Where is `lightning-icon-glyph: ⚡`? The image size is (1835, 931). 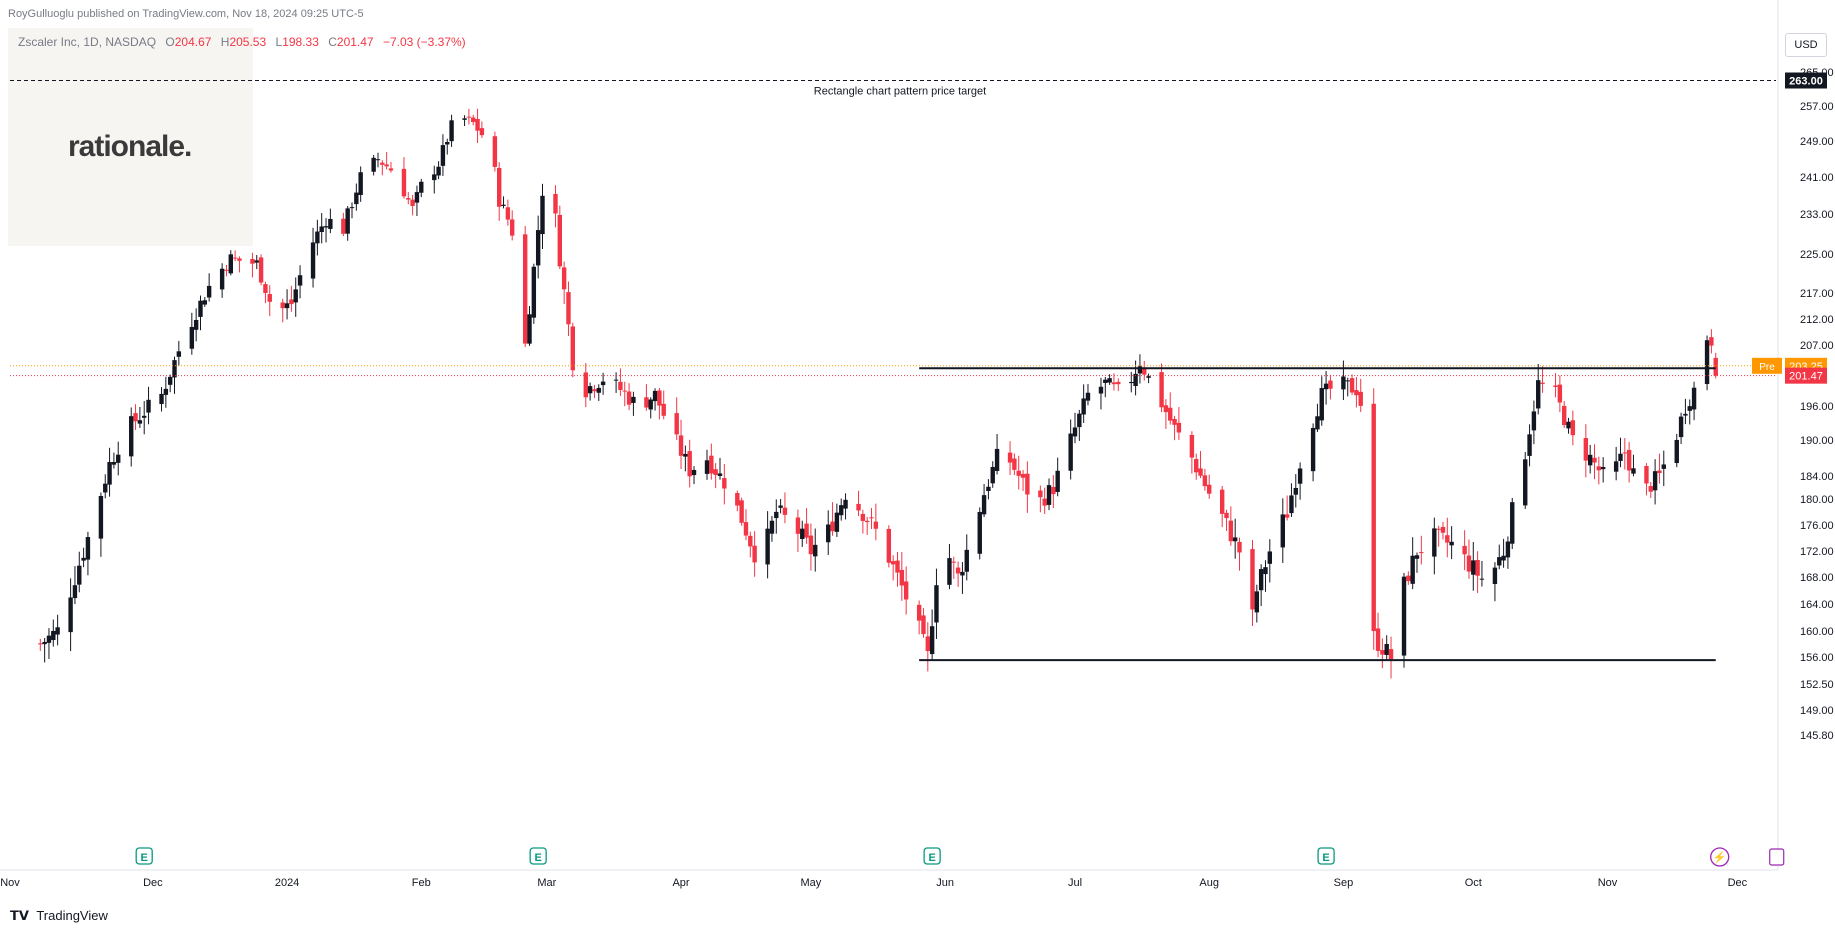
lightning-icon-glyph: ⚡ is located at coordinates (1720, 857).